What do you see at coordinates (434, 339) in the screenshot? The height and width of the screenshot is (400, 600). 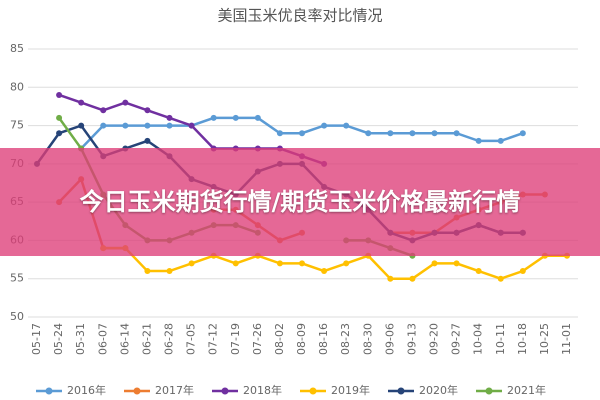 I see `x-tick-label: 09-20` at bounding box center [434, 339].